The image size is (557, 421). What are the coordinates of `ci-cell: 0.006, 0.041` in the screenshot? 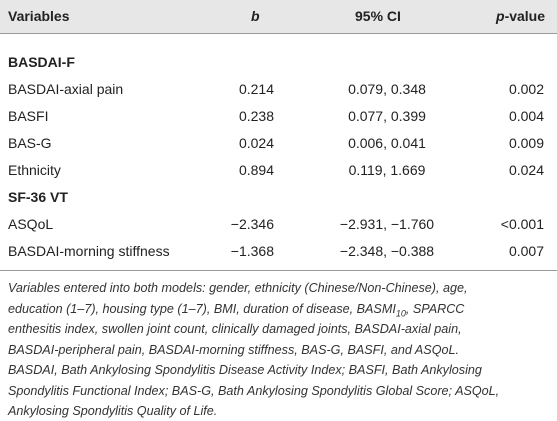 It's located at (387, 143).